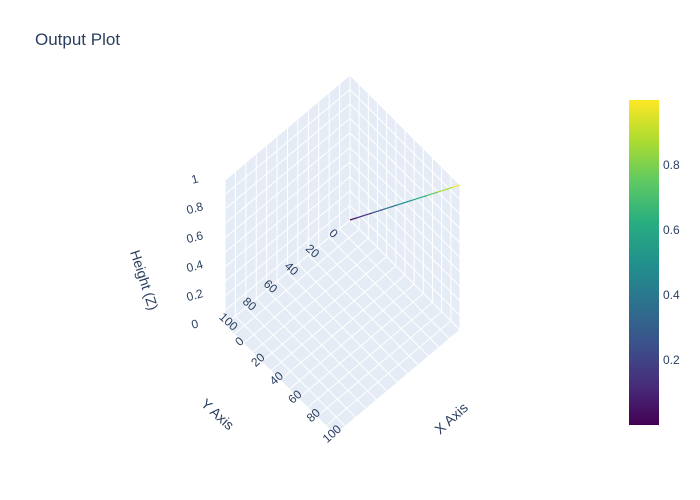 Image resolution: width=700 pixels, height=500 pixels. I want to click on y-axis-title: Y Axis, so click(217, 414).